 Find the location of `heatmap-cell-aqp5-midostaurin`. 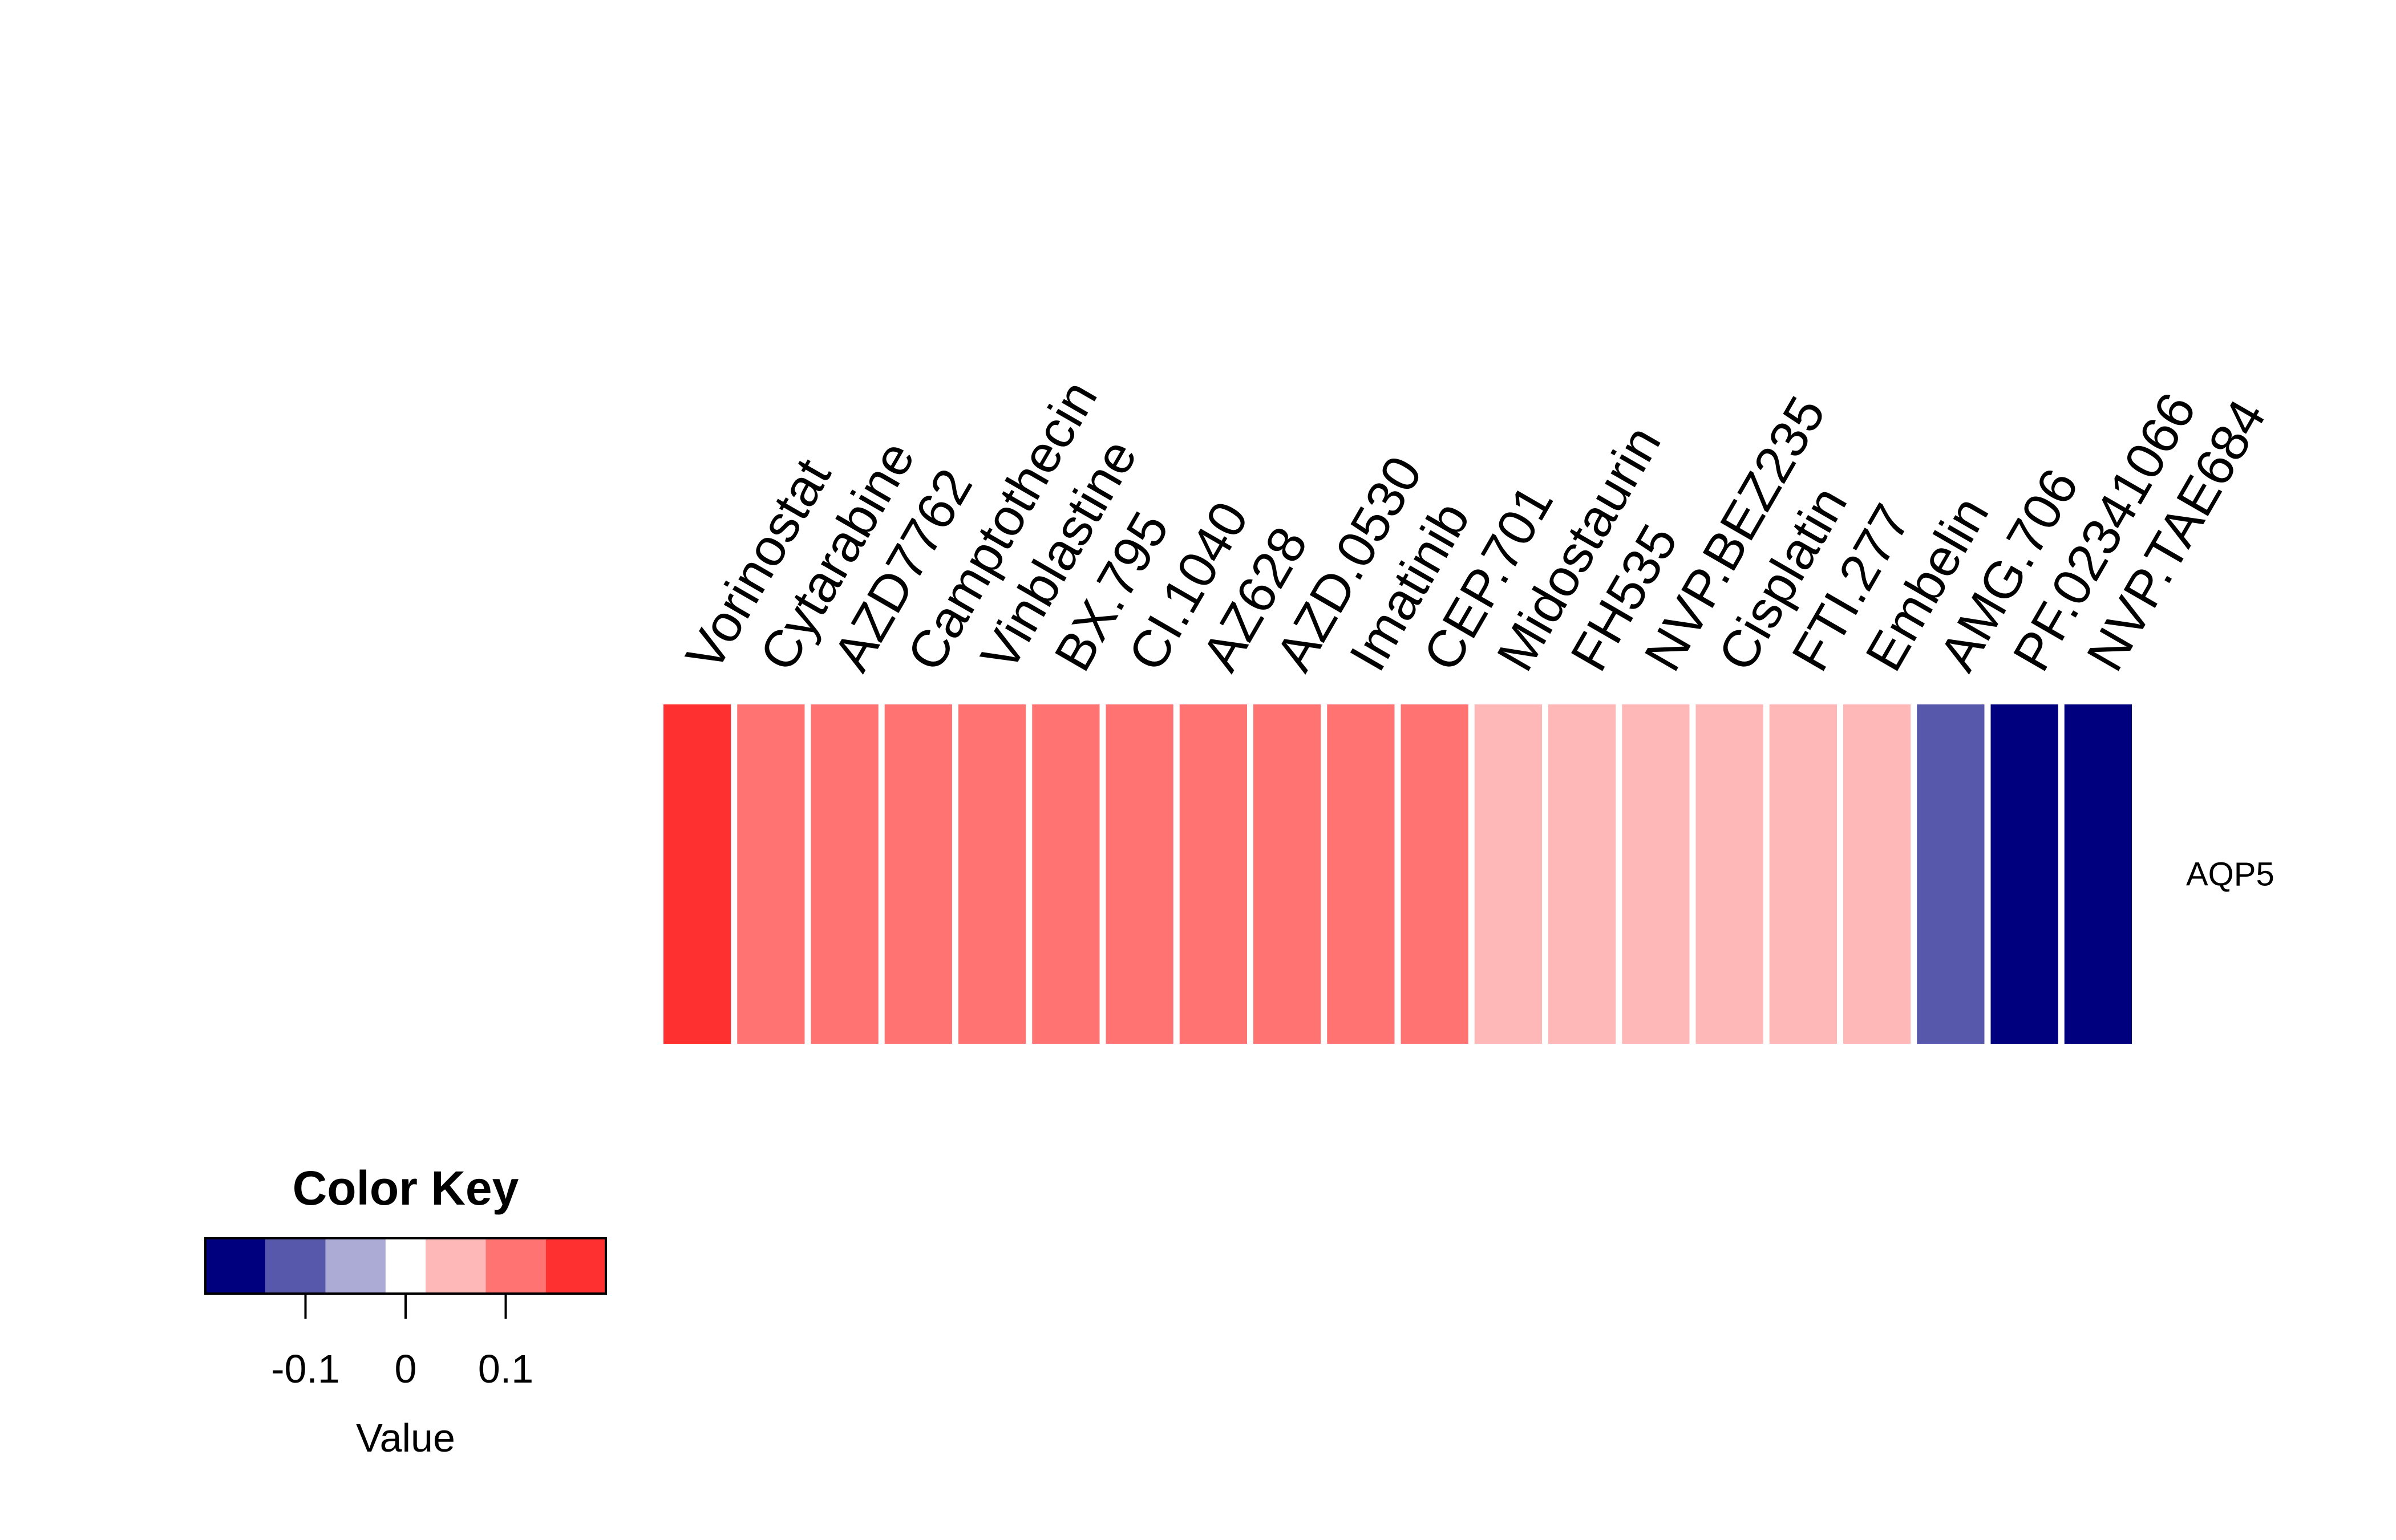

heatmap-cell-aqp5-midostaurin is located at coordinates (1508, 874).